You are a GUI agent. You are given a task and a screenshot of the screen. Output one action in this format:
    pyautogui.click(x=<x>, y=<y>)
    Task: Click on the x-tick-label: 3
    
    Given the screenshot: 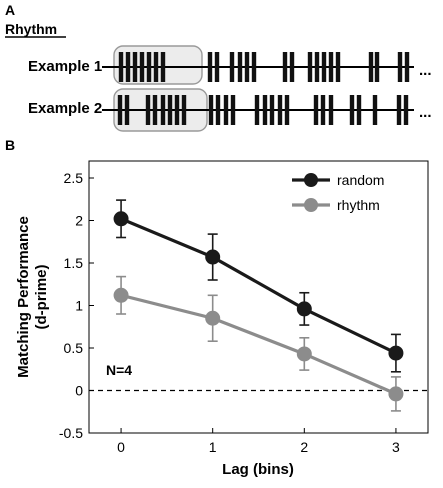 What is the action you would take?
    pyautogui.click(x=396, y=447)
    